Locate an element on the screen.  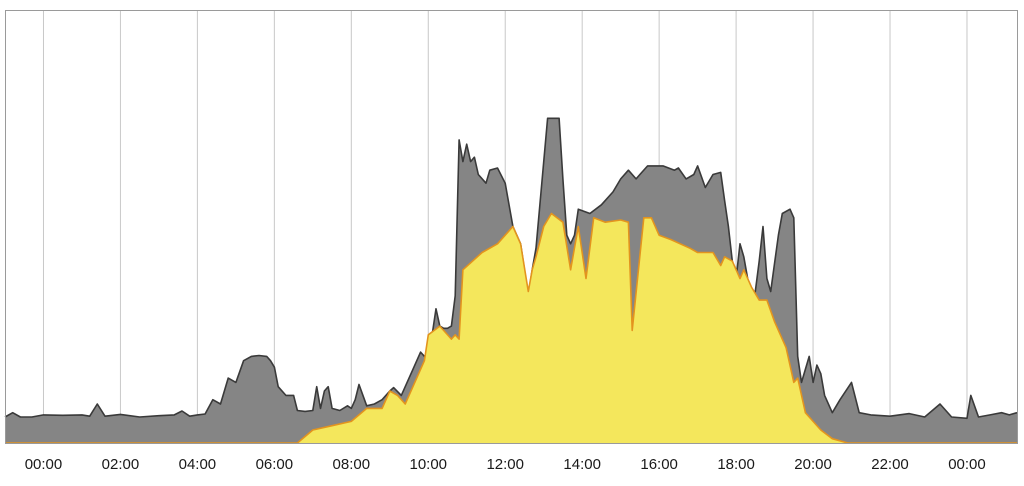
x-tick-label: 12:00 is located at coordinates (505, 464).